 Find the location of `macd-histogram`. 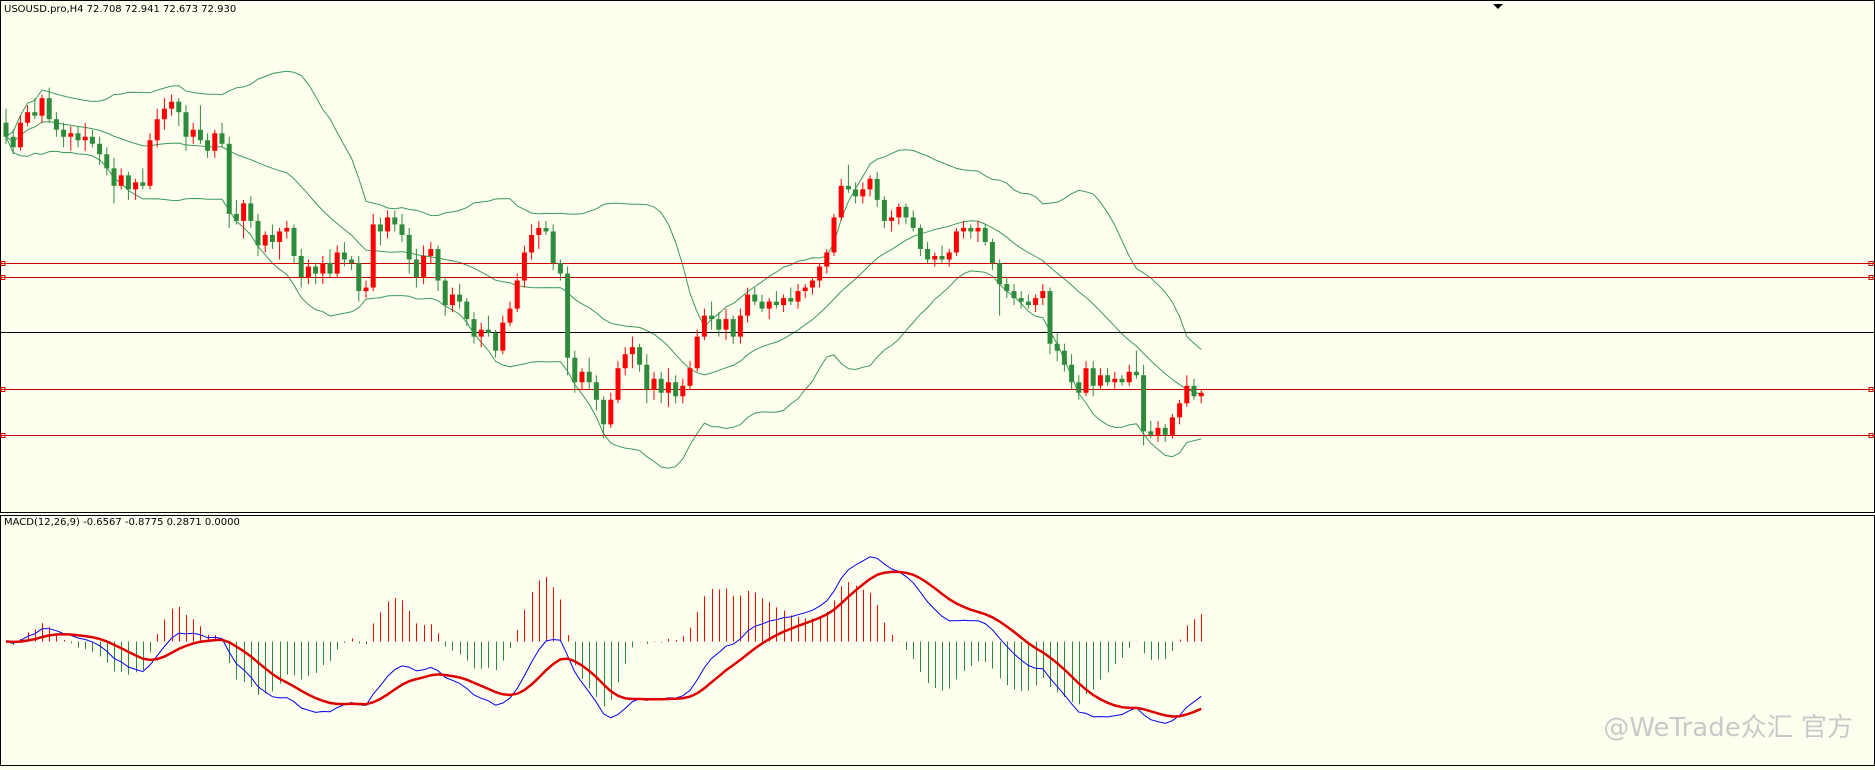

macd-histogram is located at coordinates (607, 642).